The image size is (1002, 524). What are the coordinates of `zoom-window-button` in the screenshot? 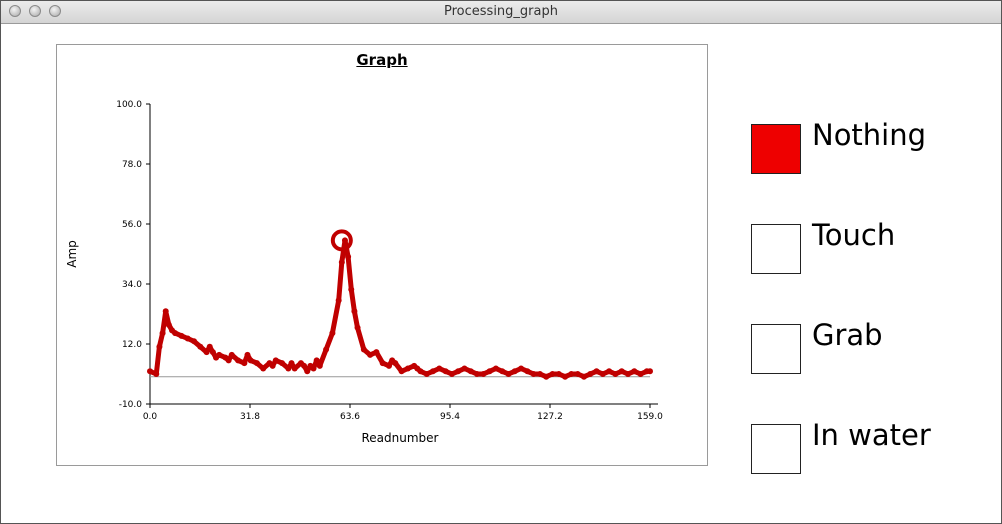 It's located at (55, 11).